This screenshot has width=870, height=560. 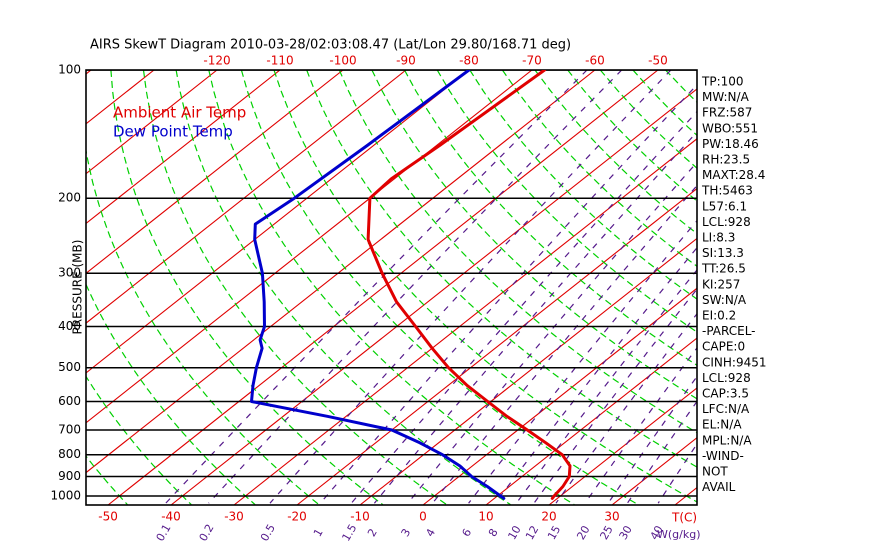 I want to click on legend-ambient-air-temp: Ambient Air Temp, so click(x=179, y=113).